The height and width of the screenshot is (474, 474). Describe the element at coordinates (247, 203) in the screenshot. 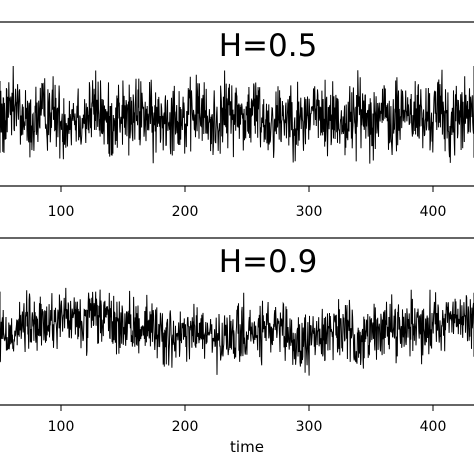

I see `x-ticks-top: 100 200 300 400` at that location.